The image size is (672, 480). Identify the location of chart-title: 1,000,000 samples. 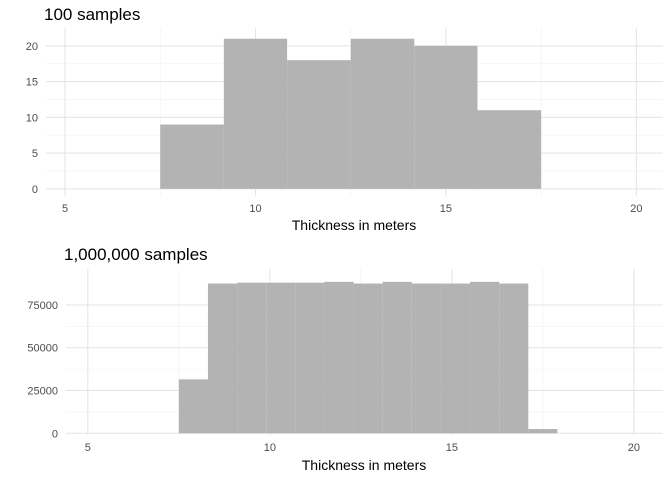
(136, 254).